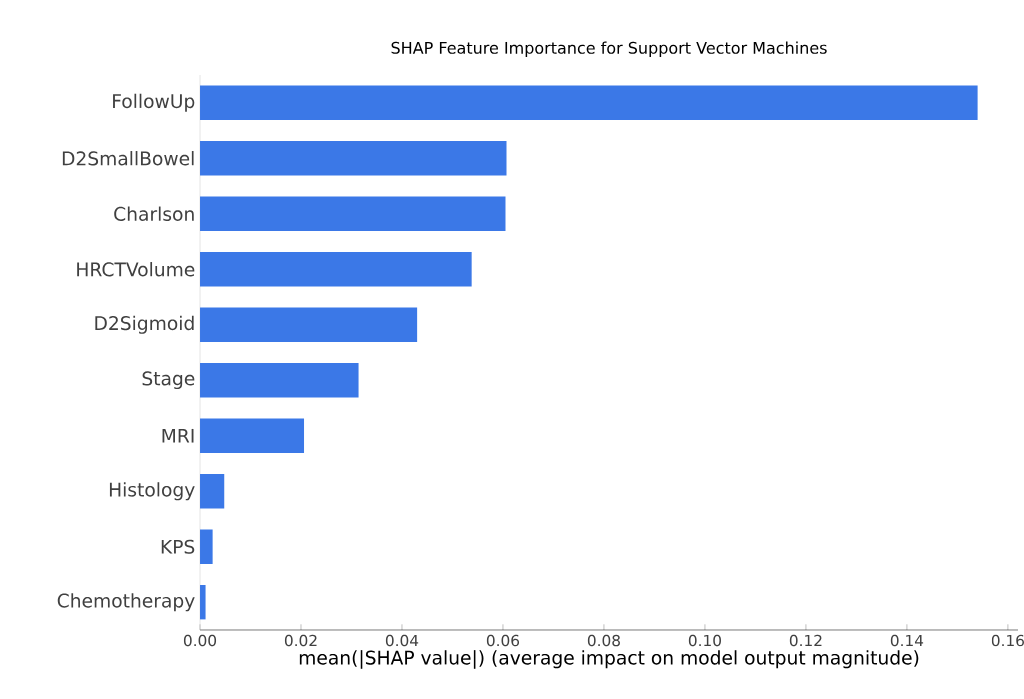 The width and height of the screenshot is (1024, 699). What do you see at coordinates (152, 491) in the screenshot?
I see `y-tick-label: Histology` at bounding box center [152, 491].